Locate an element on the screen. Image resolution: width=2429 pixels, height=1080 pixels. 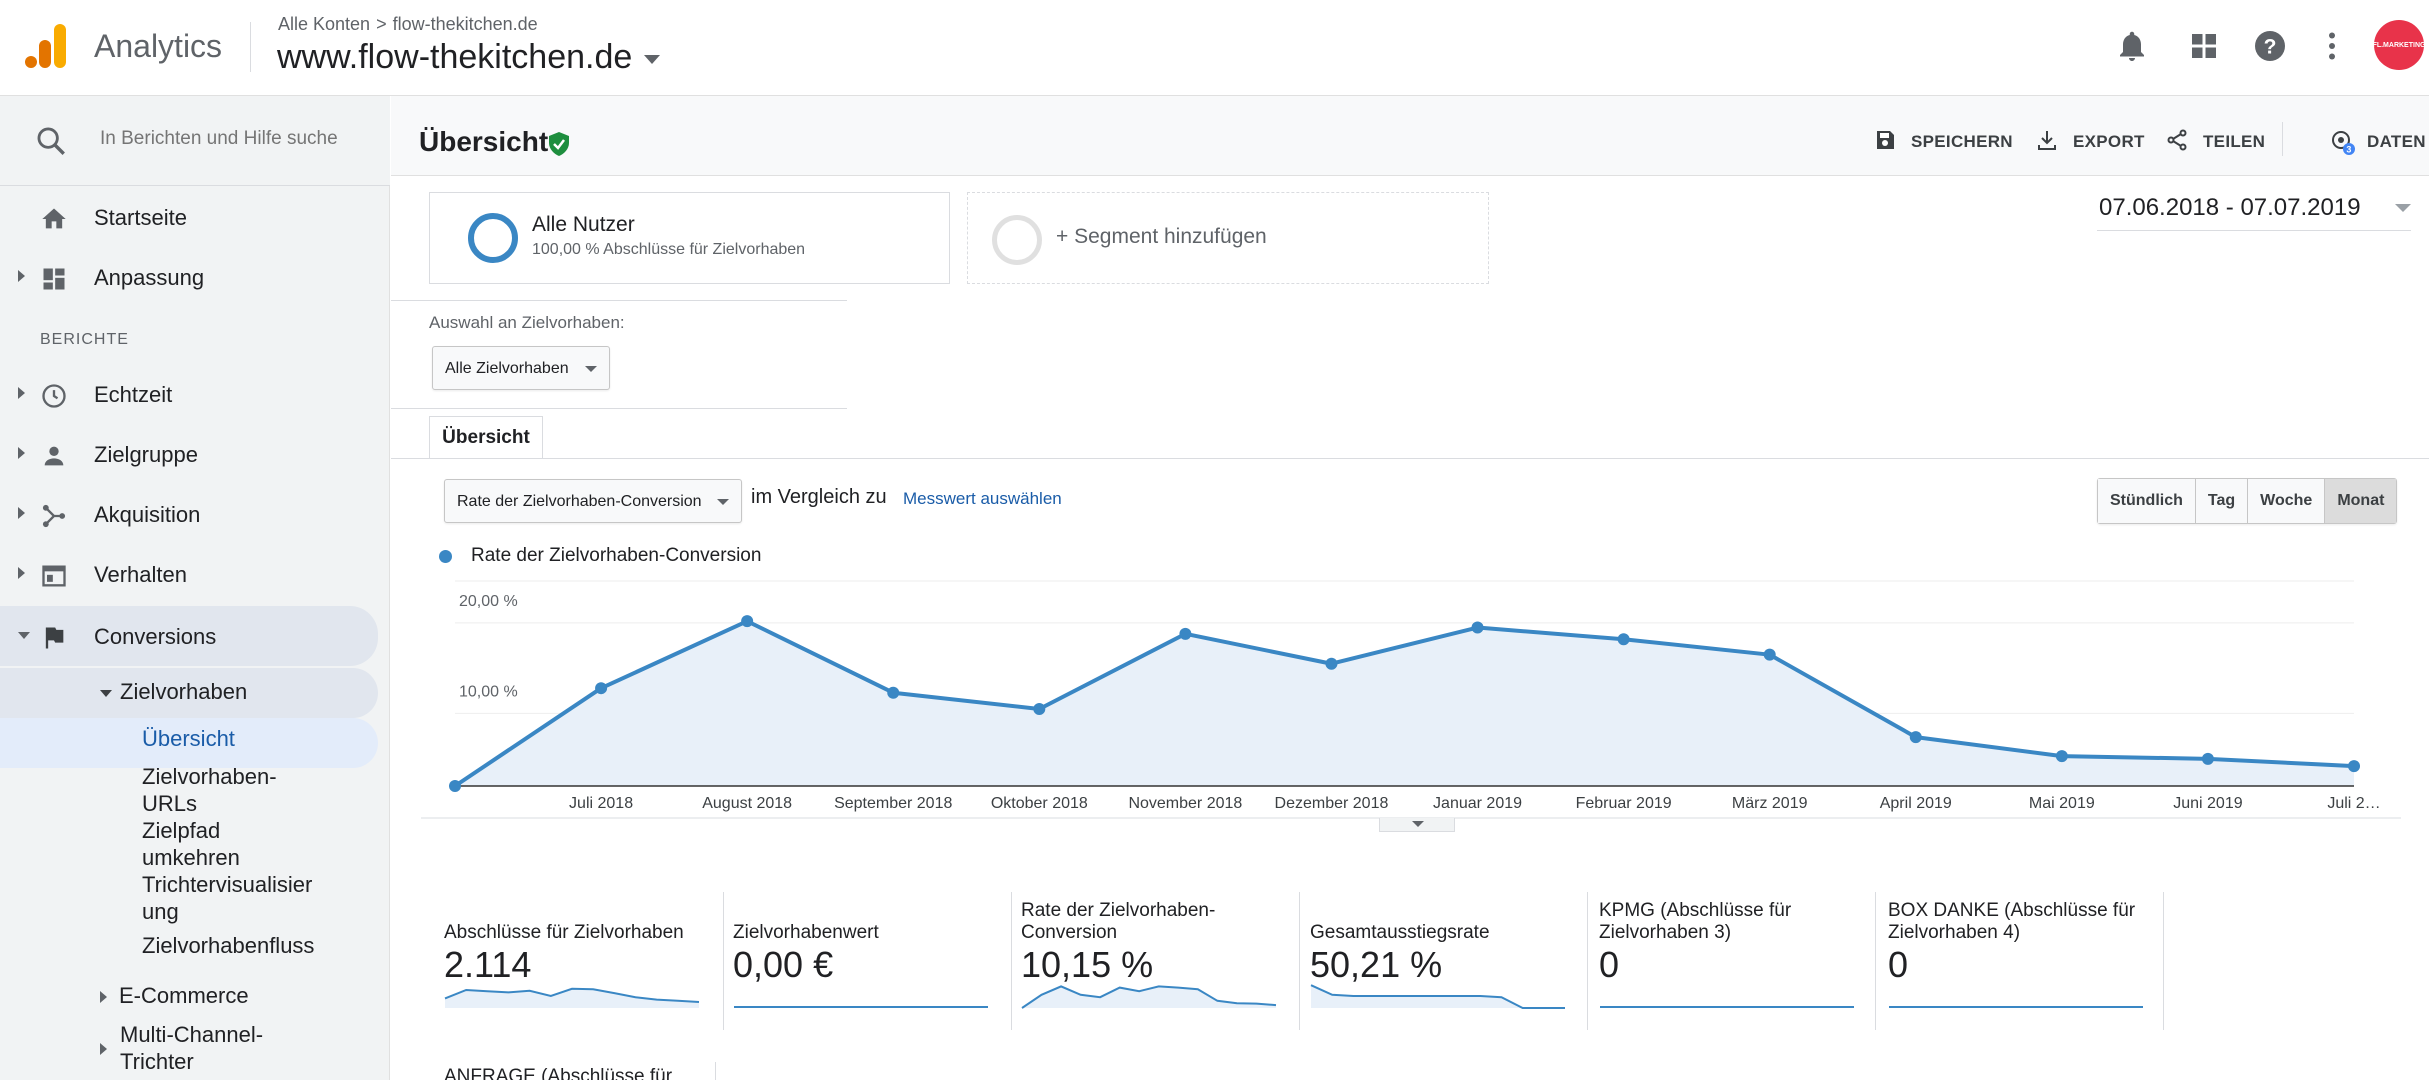
breadcrumb-root: Alle Konten is located at coordinates (324, 24).